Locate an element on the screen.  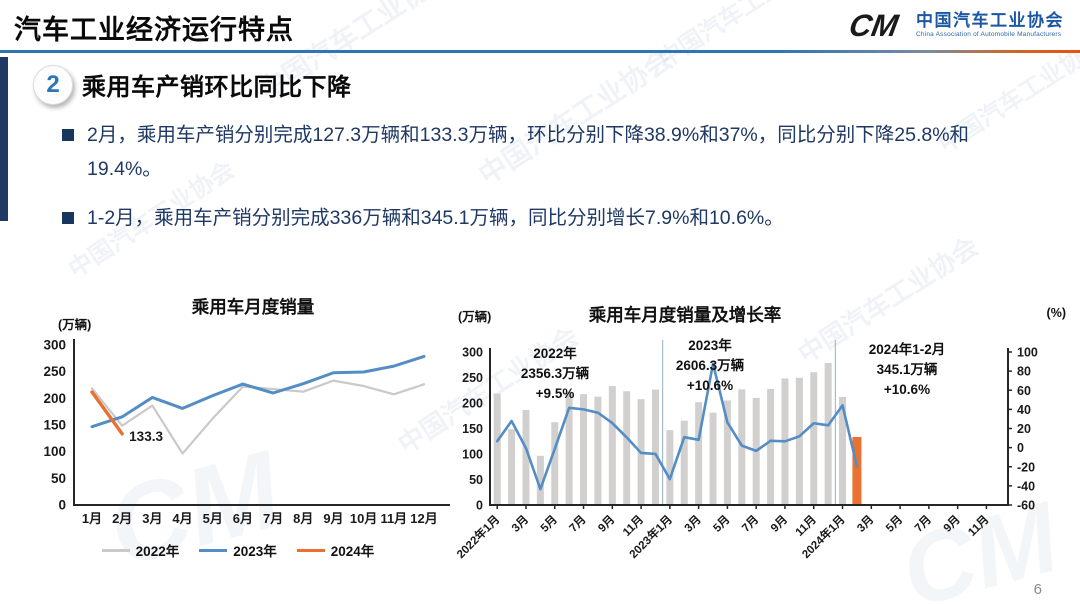
chart-legend: 2022年 2023年 2024年 is located at coordinates (238, 550).